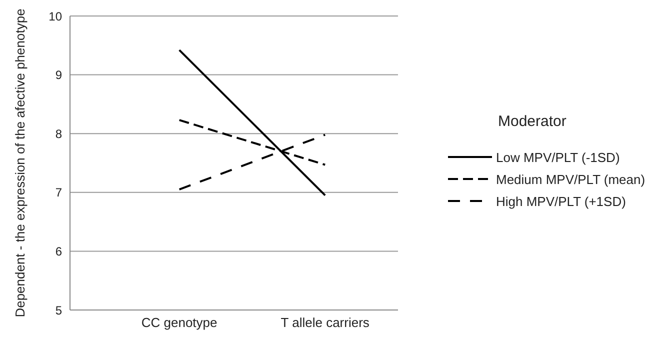 The image size is (669, 350). I want to click on y-tick-label: 5, so click(58, 310).